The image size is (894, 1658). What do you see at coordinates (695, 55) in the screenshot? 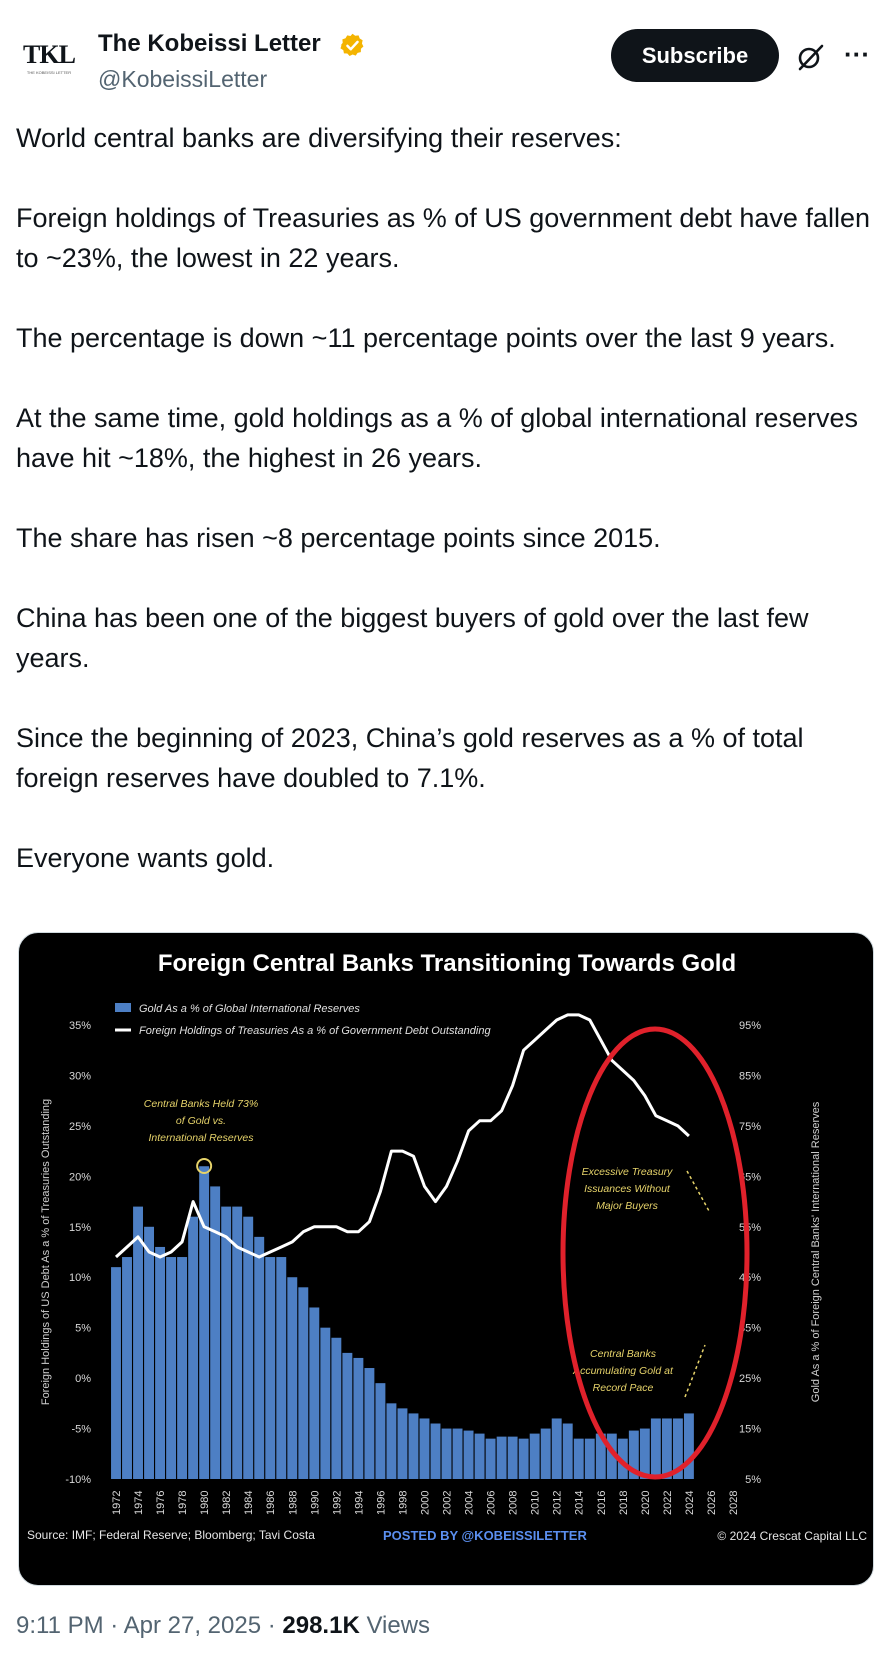
I see `subscribe-button: Subscribe` at bounding box center [695, 55].